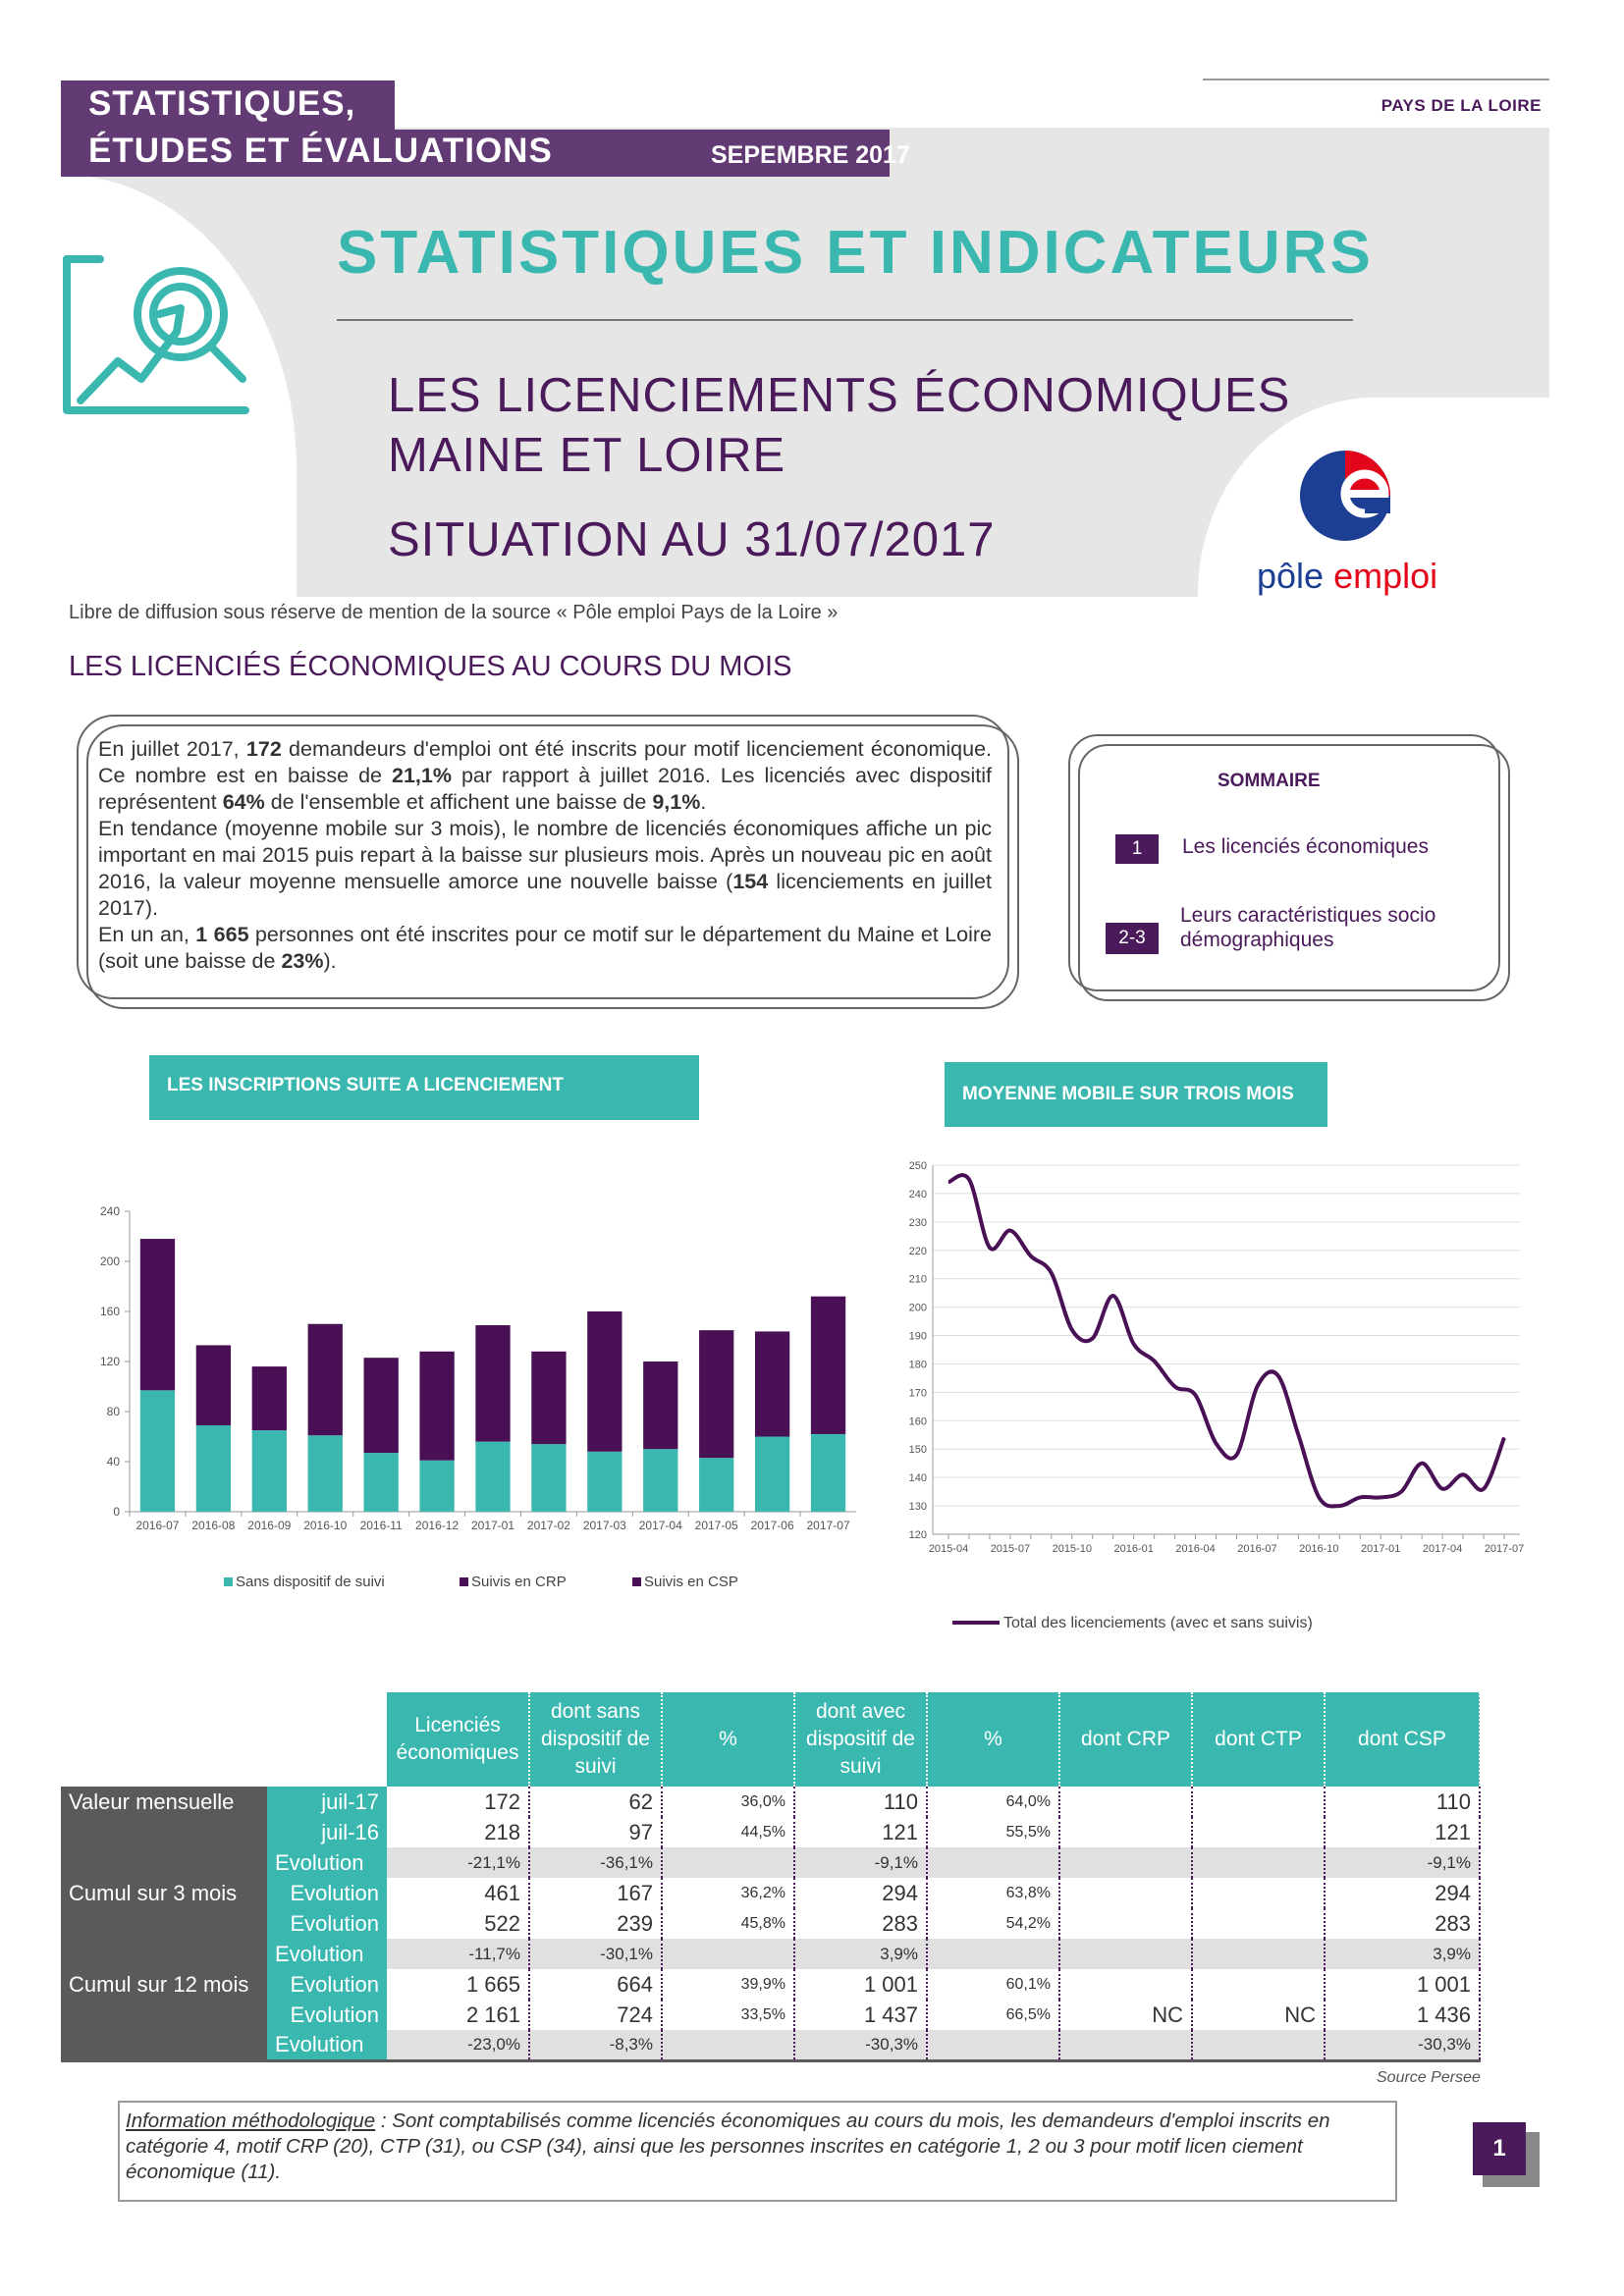 This screenshot has width=1624, height=2296. I want to click on methodology-label: Information méthodologique, so click(251, 2120).